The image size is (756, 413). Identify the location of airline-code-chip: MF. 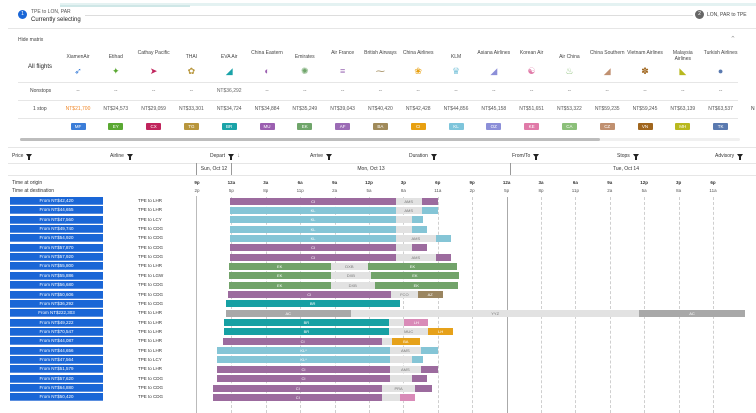
(78, 126).